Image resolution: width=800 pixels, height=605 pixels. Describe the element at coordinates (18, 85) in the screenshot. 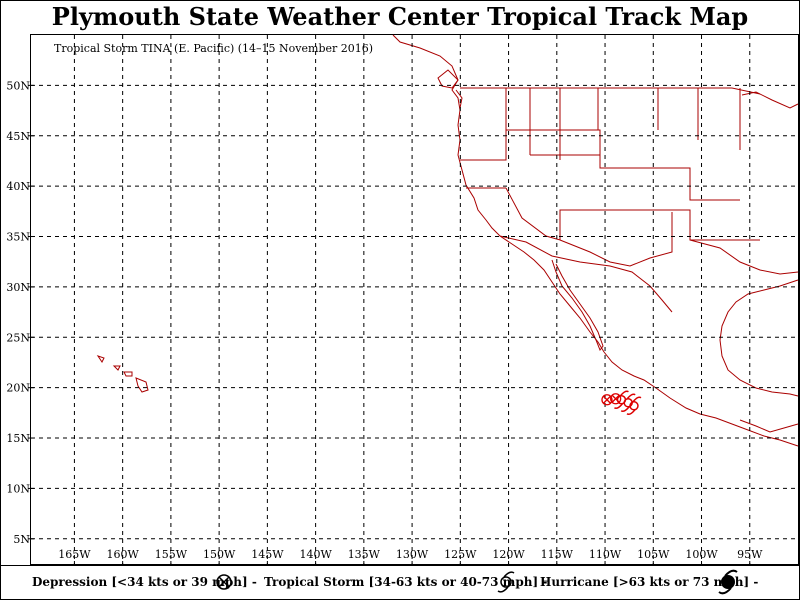

I see `lat-tick-label: 50N` at that location.